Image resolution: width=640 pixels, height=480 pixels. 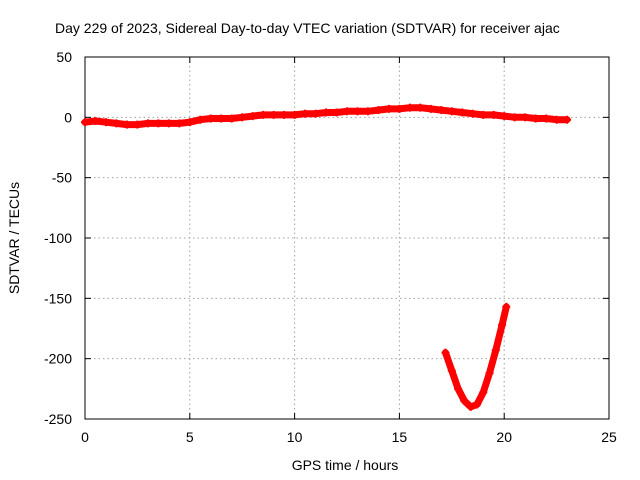 What do you see at coordinates (14, 238) in the screenshot?
I see `y-axis-label: SDTVAR / TECUs` at bounding box center [14, 238].